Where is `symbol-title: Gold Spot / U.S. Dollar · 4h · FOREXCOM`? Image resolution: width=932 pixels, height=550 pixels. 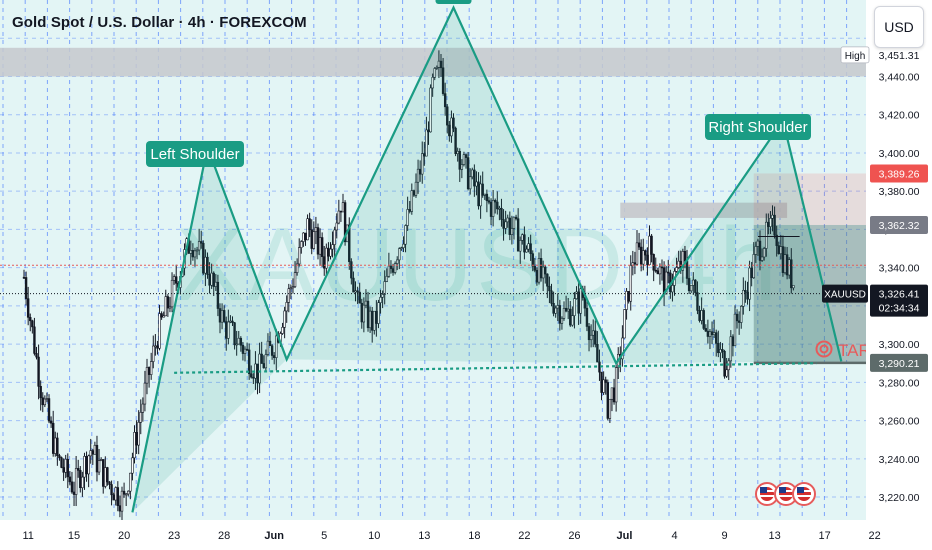
symbol-title: Gold Spot / U.S. Dollar · 4h · FOREXCOM is located at coordinates (159, 22).